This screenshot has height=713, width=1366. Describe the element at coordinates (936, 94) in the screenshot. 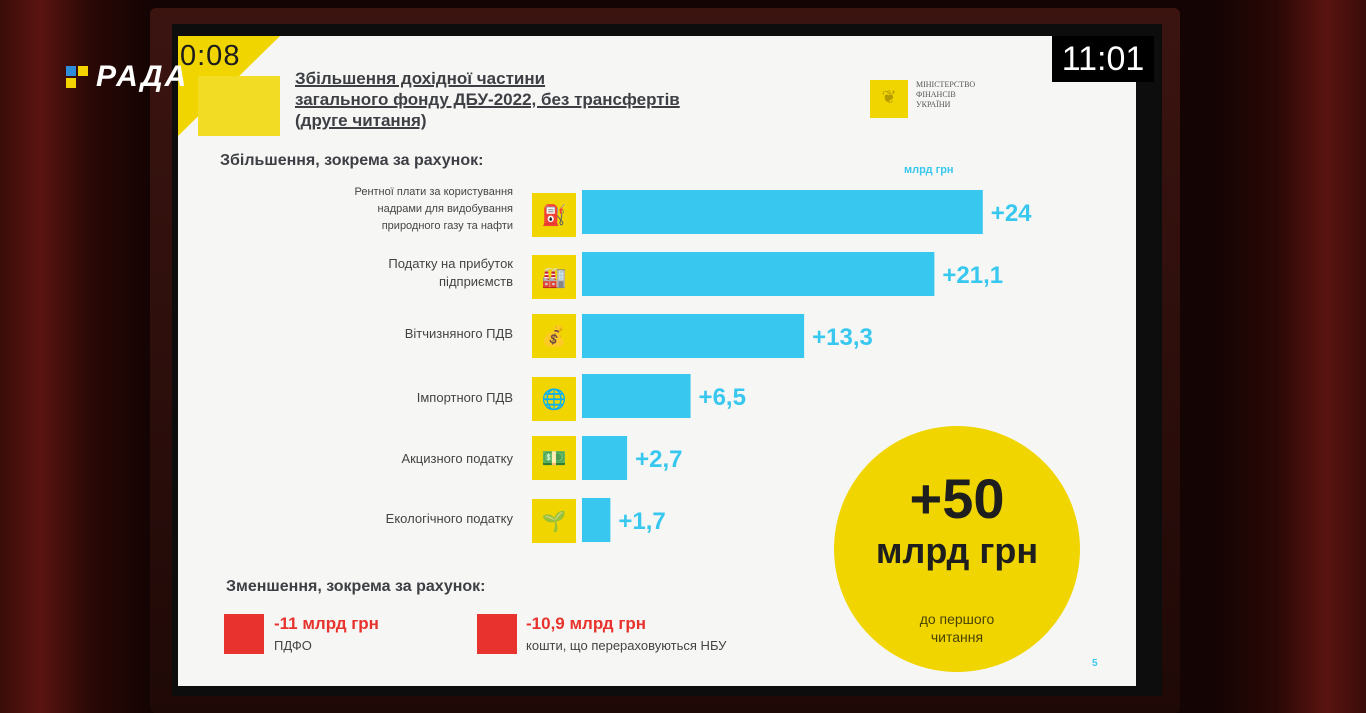

I see `ministry-name-line: фінансів` at that location.